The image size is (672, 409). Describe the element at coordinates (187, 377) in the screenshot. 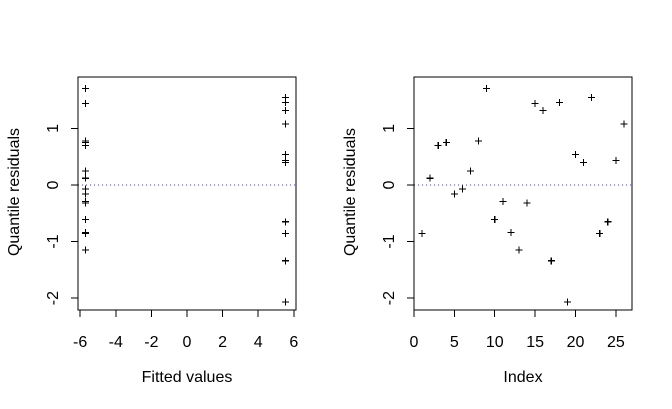

I see `x-axis-title: Fitted values` at that location.